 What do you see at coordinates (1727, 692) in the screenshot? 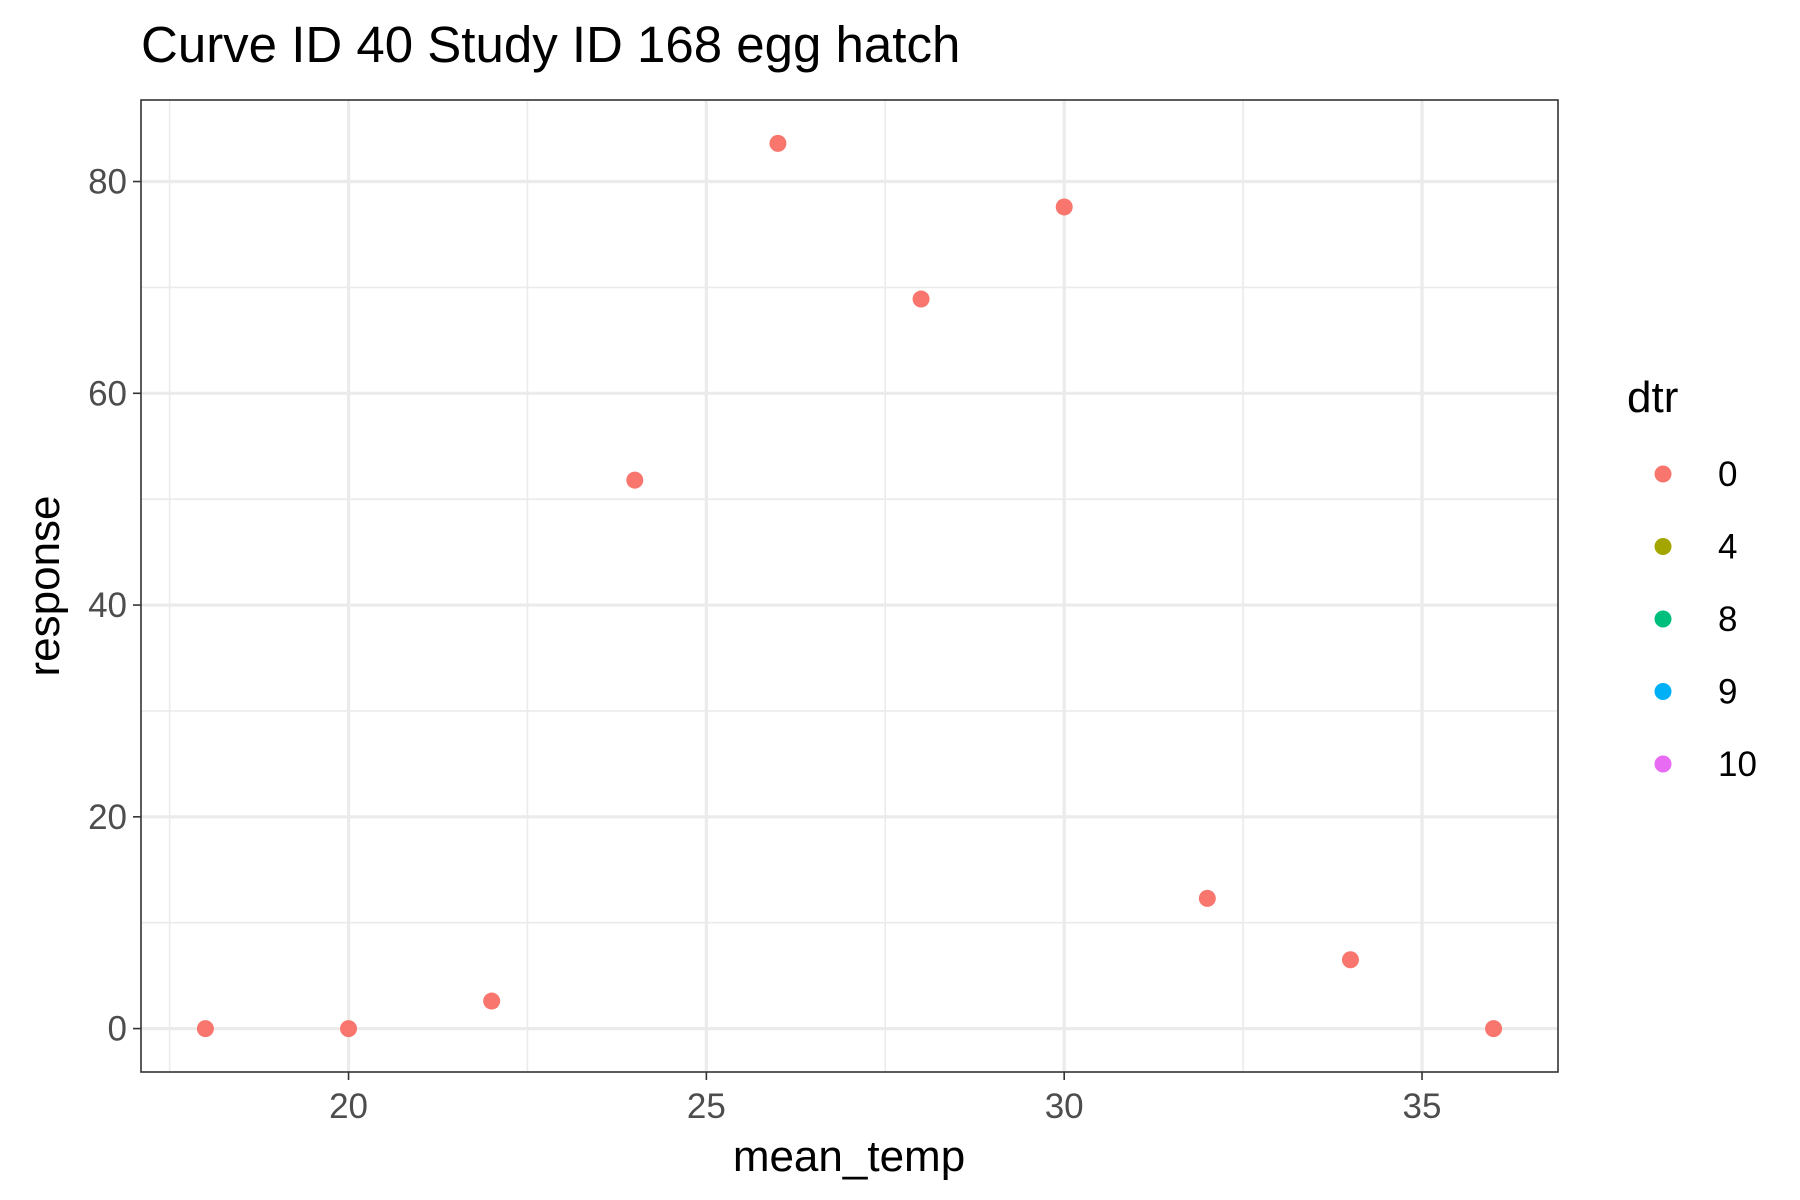
I see `legend-label: 9` at bounding box center [1727, 692].